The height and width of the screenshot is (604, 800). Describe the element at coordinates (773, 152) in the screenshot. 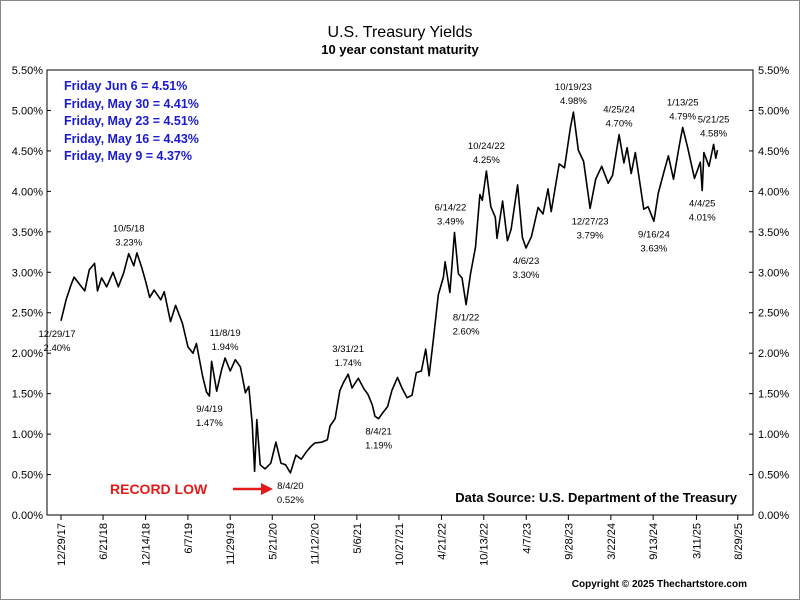

I see `y-tick-label-right: 4.50%` at that location.